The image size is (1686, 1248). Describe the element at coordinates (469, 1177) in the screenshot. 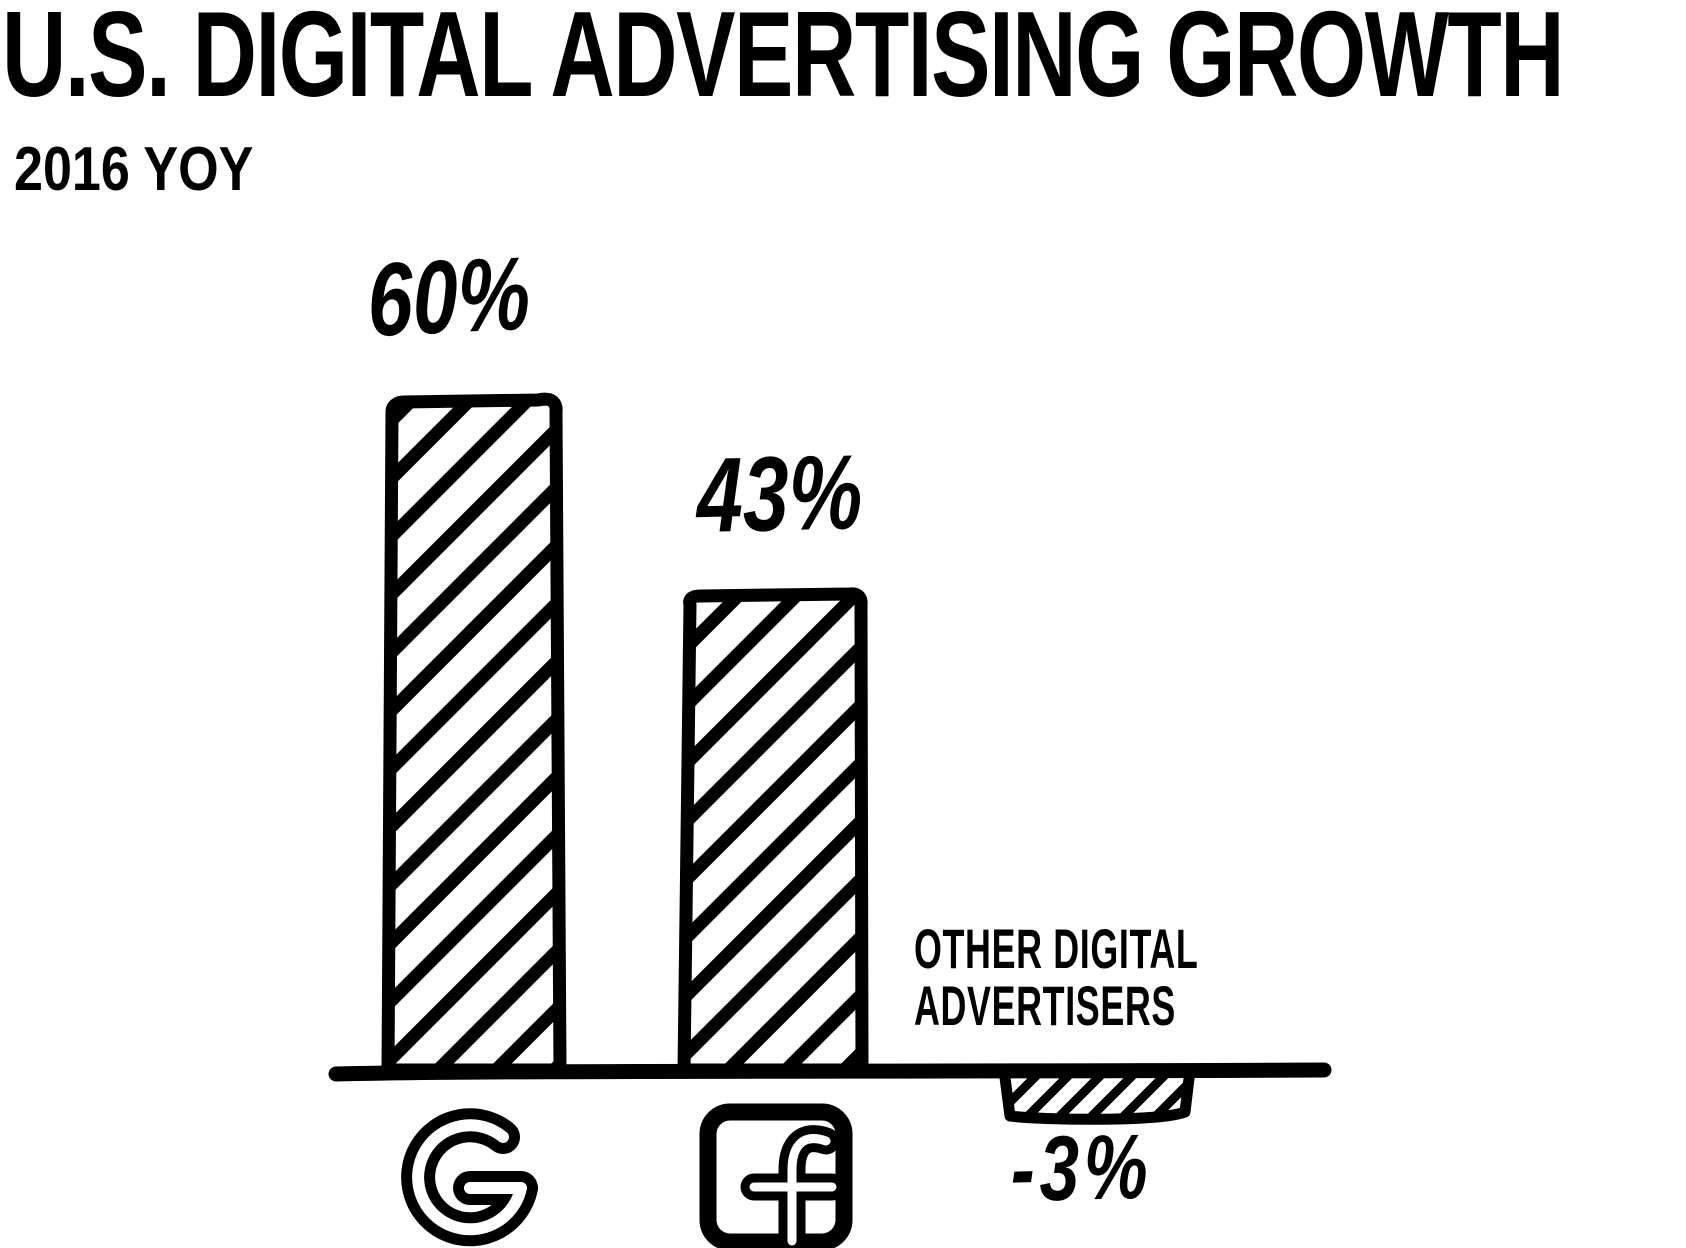

I see `google-g-icon` at that location.